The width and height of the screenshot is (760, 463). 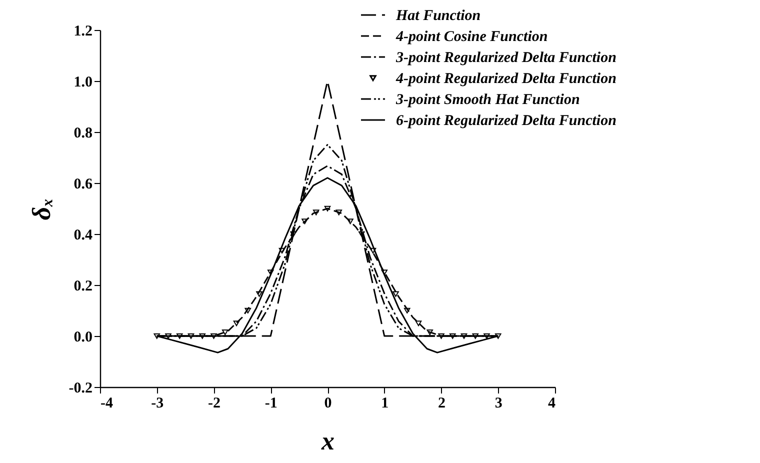 I want to click on legend-label: 4-point Regularized Delta Function, so click(x=505, y=79).